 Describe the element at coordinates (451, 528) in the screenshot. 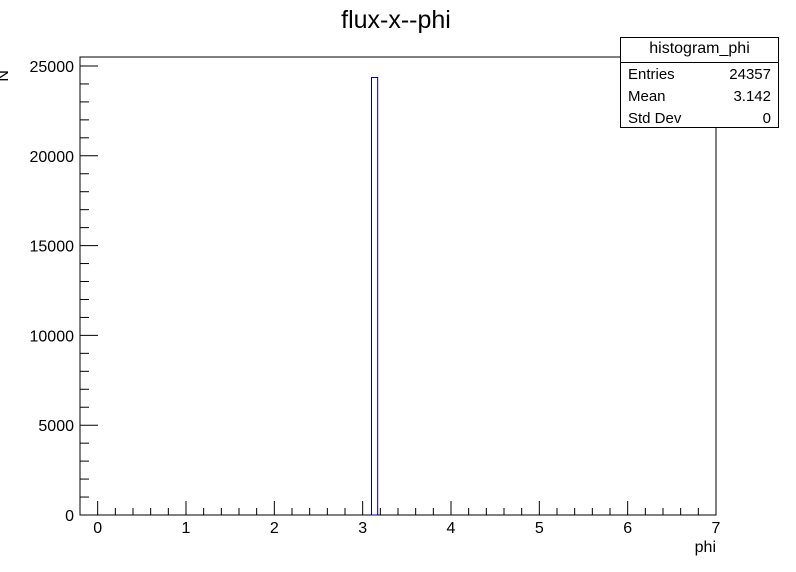

I see `x-tick-label: 4` at that location.